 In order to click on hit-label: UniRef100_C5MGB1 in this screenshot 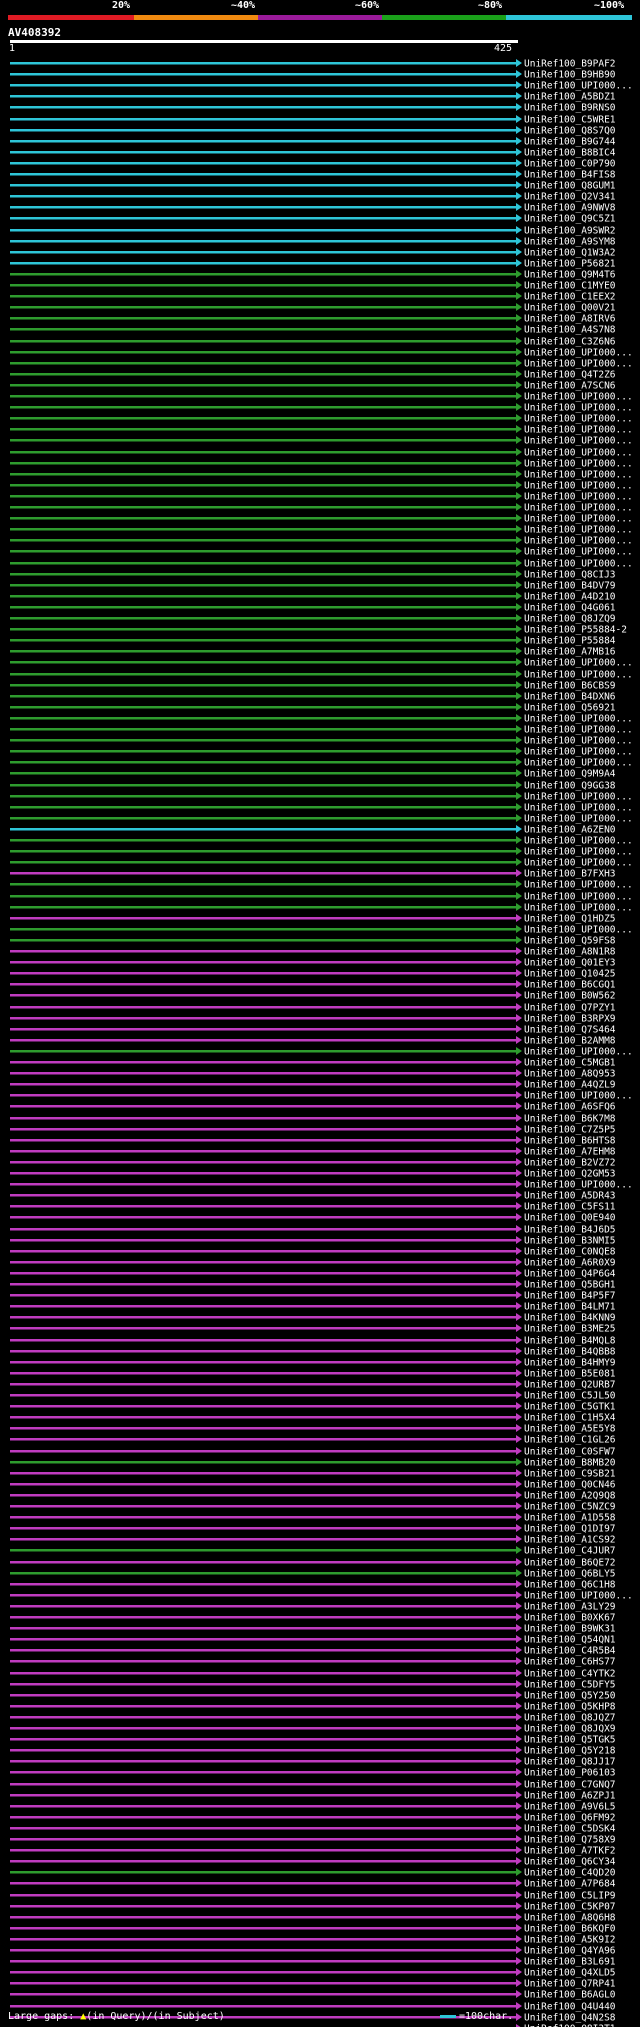, I will do `click(570, 1063)`.